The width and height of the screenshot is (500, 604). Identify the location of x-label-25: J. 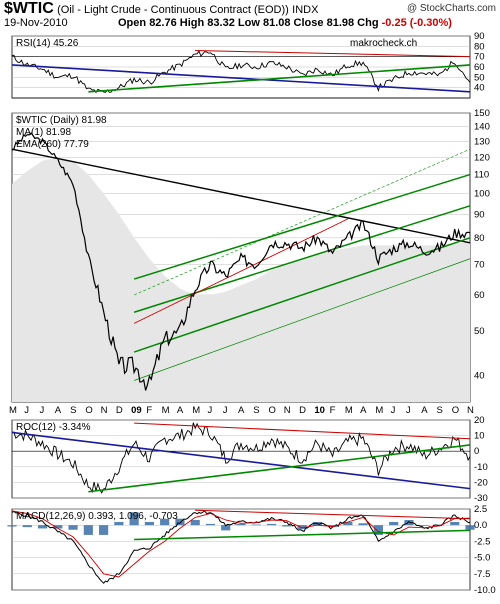
(393, 410).